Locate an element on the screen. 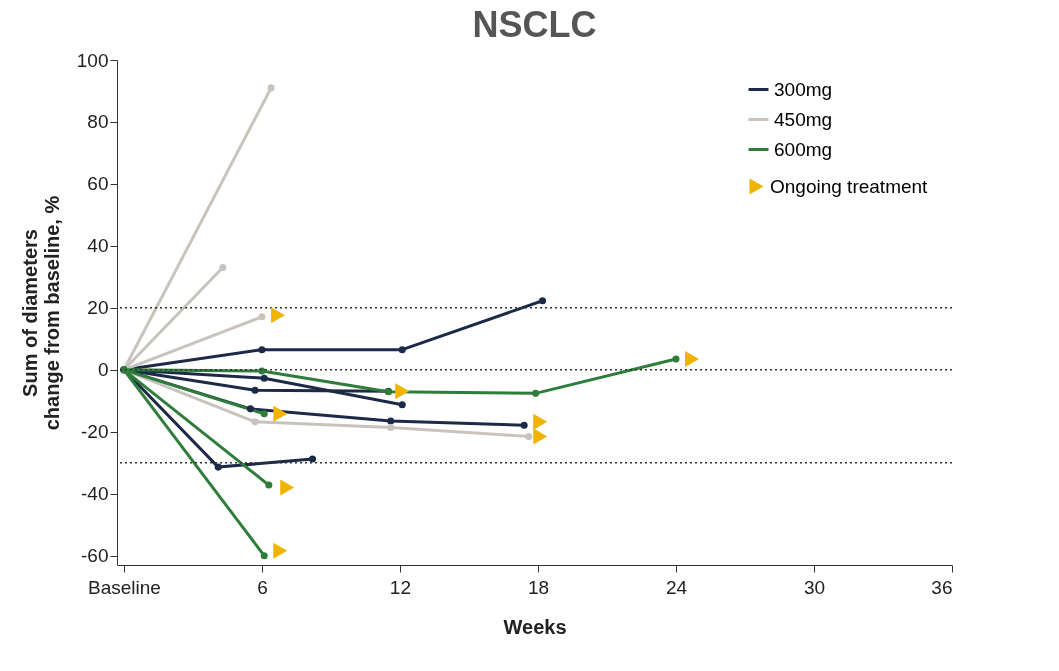 The image size is (1059, 671). legend-label: 600mg is located at coordinates (803, 149).